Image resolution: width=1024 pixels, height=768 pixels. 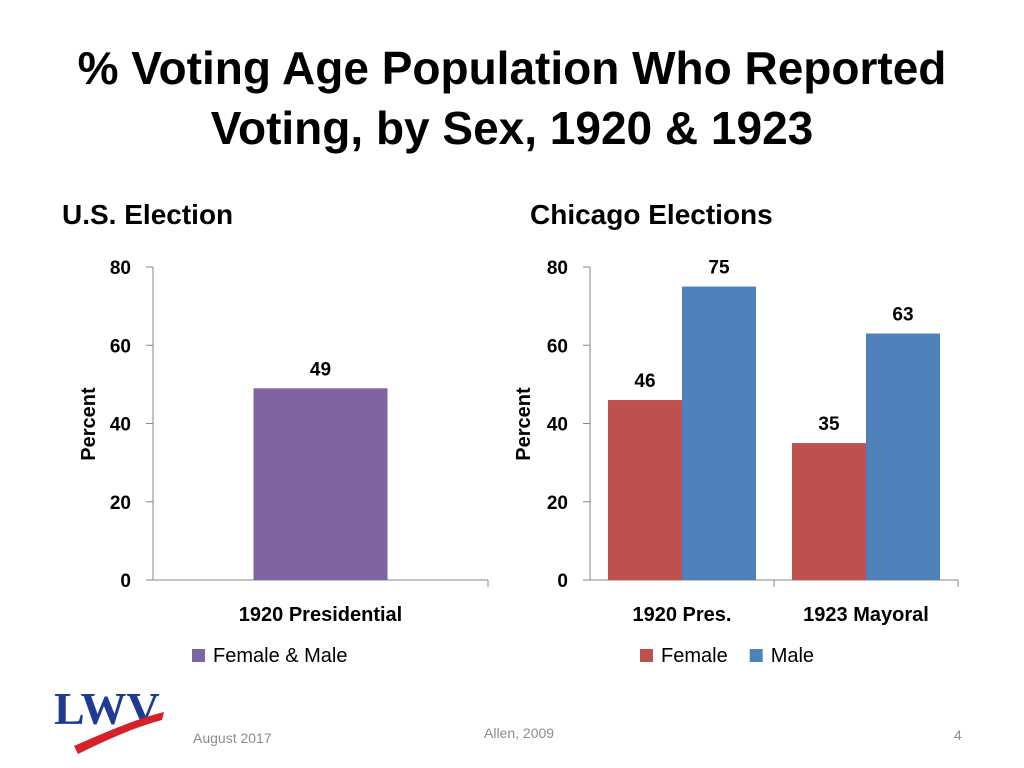 I want to click on bar-data-label: 63, so click(x=902, y=315).